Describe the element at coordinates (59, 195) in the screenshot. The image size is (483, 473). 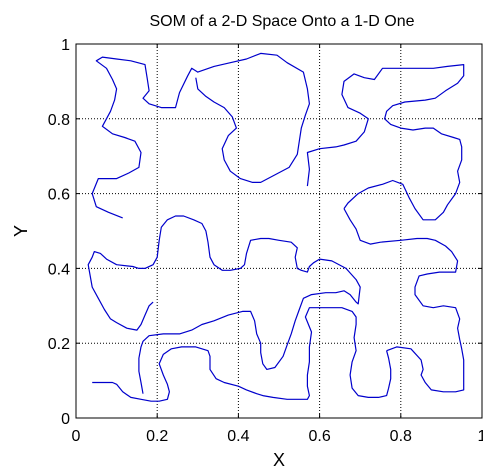
I see `y-tick-label: 0.6` at that location.